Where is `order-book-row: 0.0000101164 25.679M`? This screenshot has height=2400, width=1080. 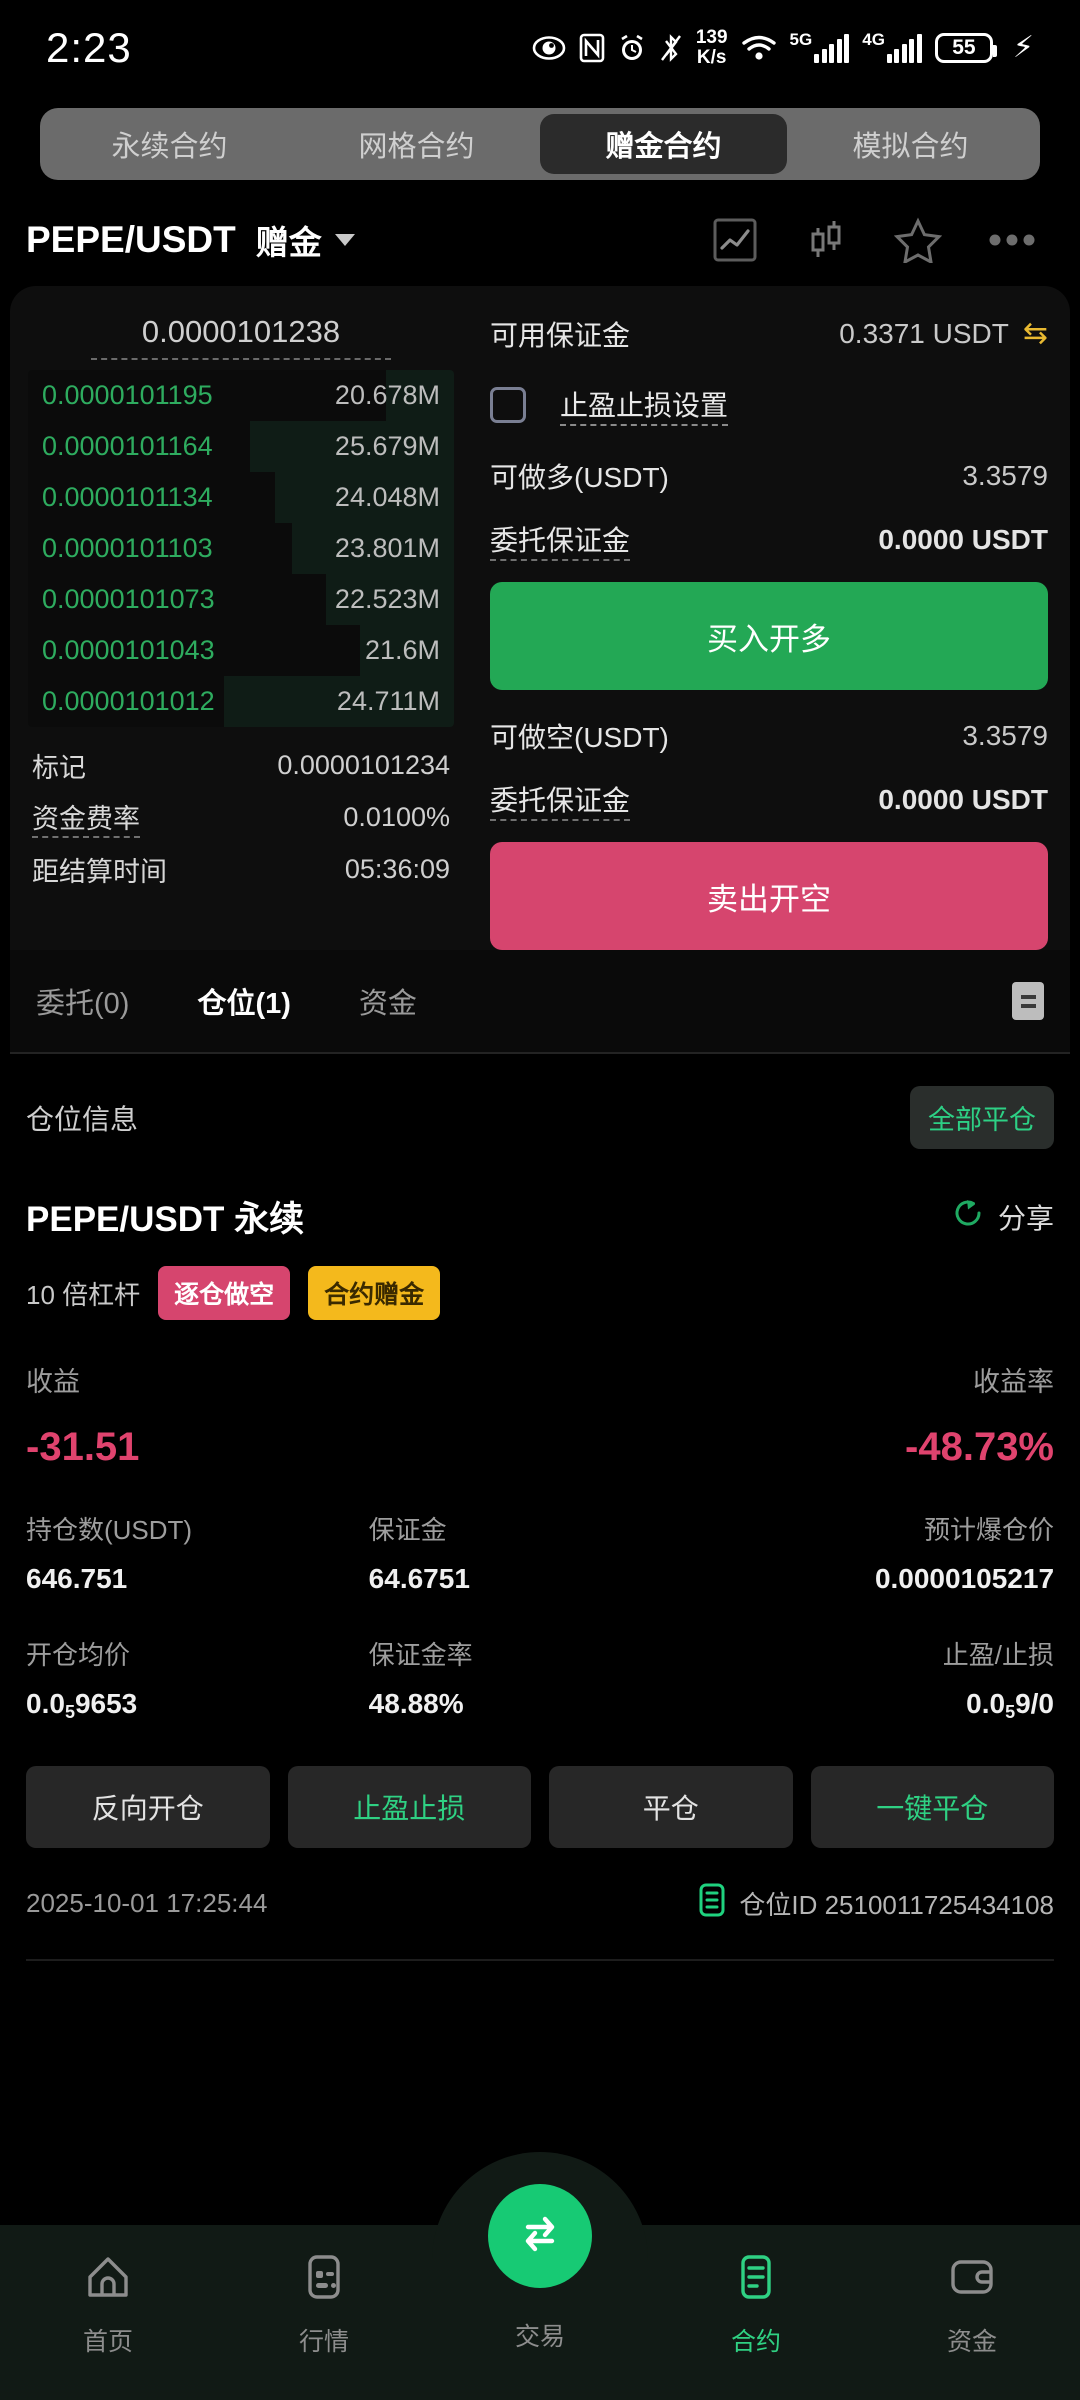 order-book-row: 0.0000101164 25.679M is located at coordinates (241, 446).